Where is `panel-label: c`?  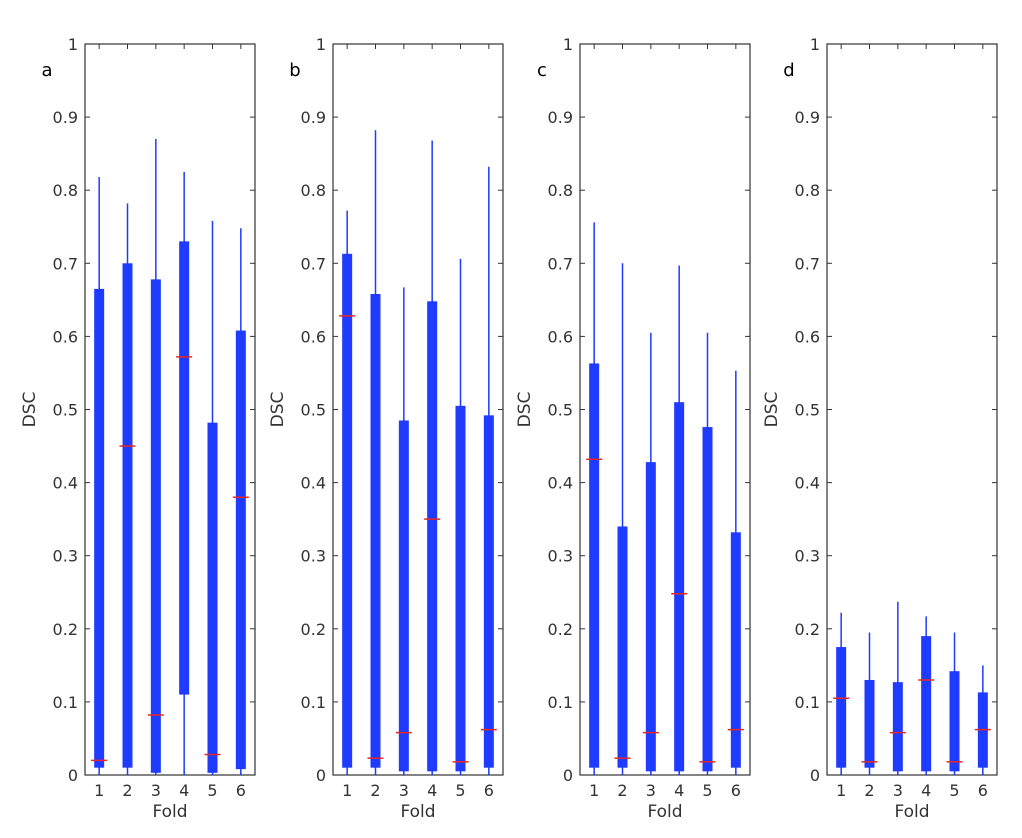 panel-label: c is located at coordinates (542, 70).